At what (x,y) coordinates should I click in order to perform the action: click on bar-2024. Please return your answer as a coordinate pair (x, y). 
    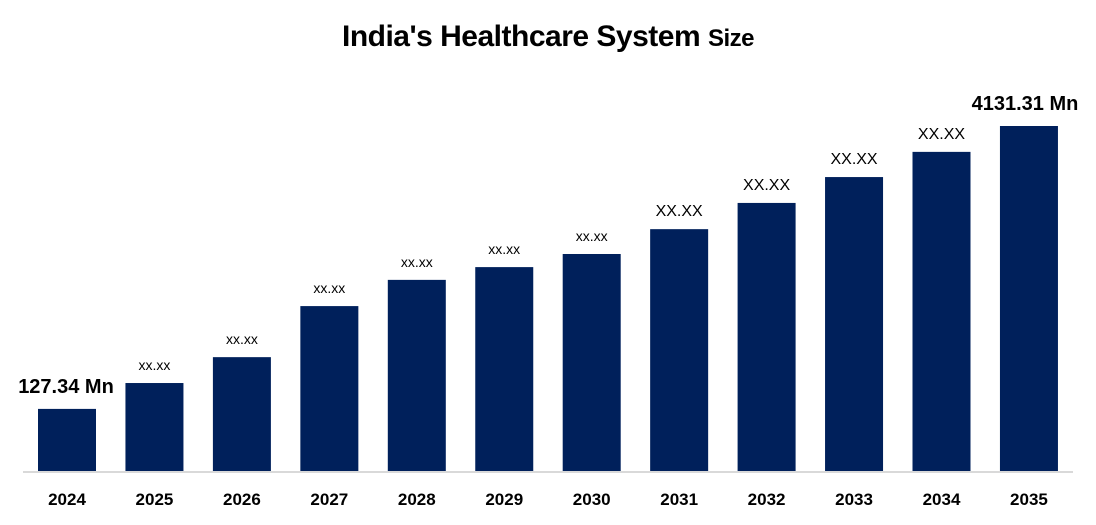
    Looking at the image, I should click on (67, 439).